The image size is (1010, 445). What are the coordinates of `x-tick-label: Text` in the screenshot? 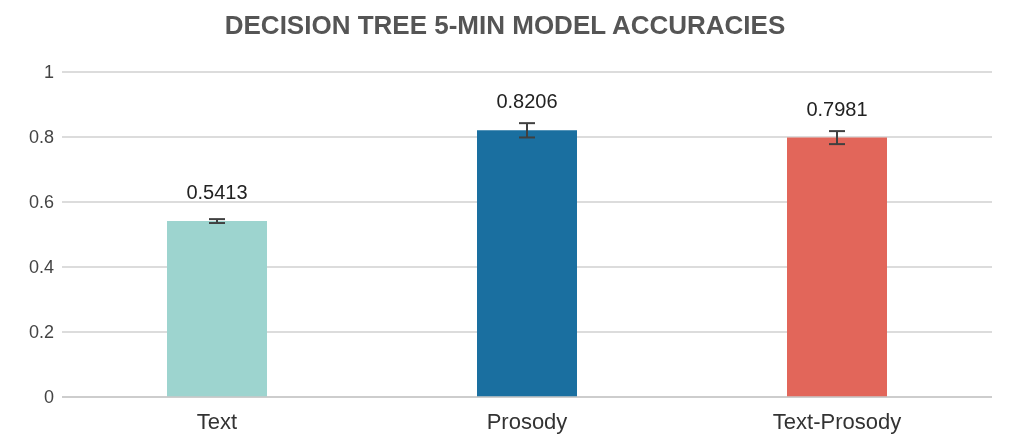 It's located at (217, 421).